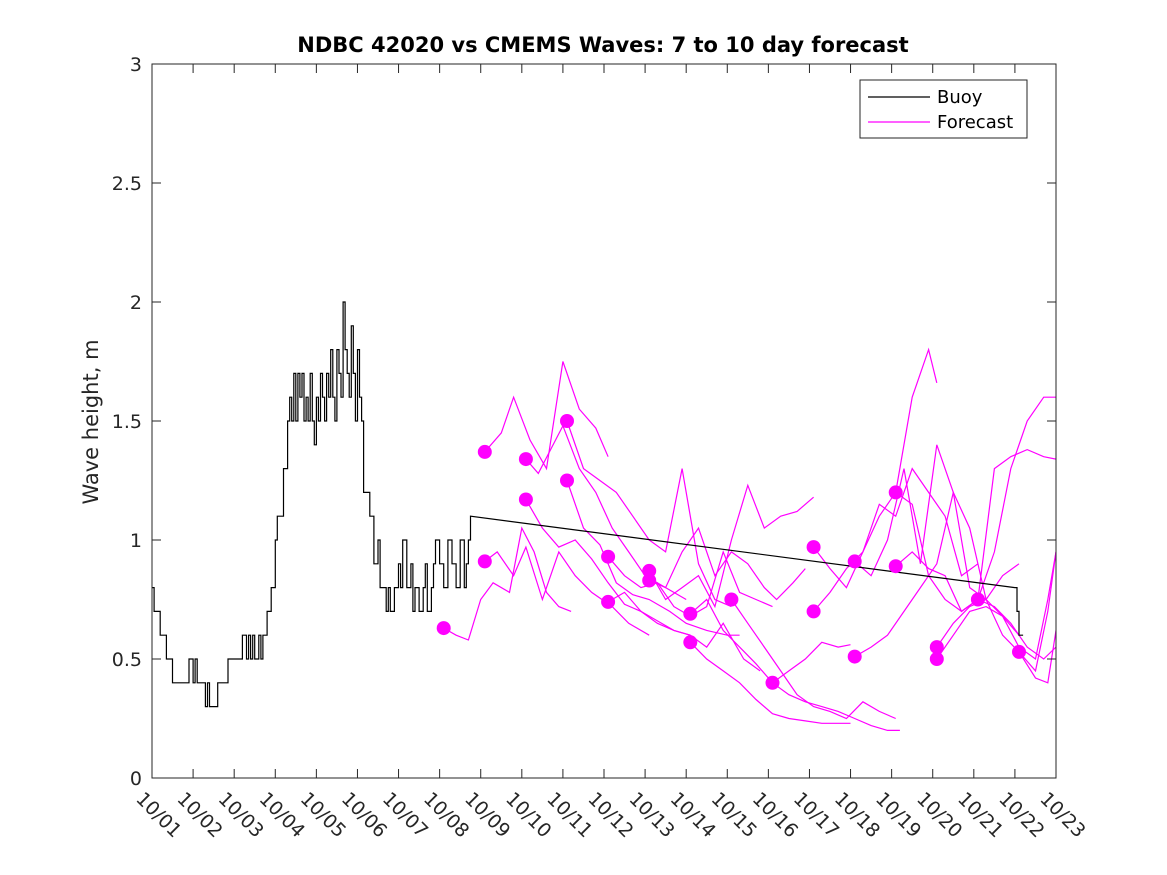 Image resolution: width=1167 pixels, height=875 pixels. Describe the element at coordinates (127, 660) in the screenshot. I see `y-tick-label: 0.5` at that location.